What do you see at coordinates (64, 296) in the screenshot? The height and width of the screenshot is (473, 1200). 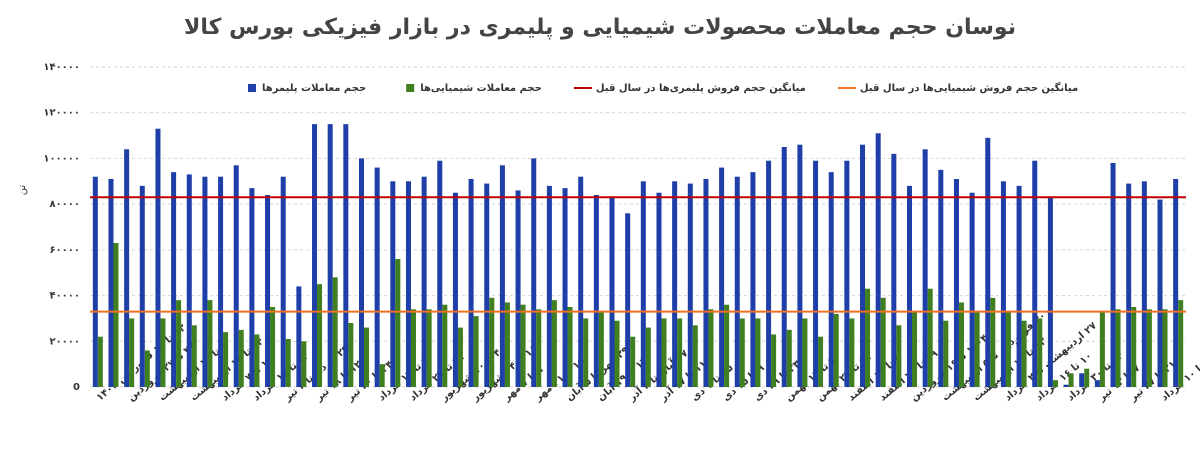 I see `y-tick-label: ۴۰۰۰۰` at bounding box center [64, 296].